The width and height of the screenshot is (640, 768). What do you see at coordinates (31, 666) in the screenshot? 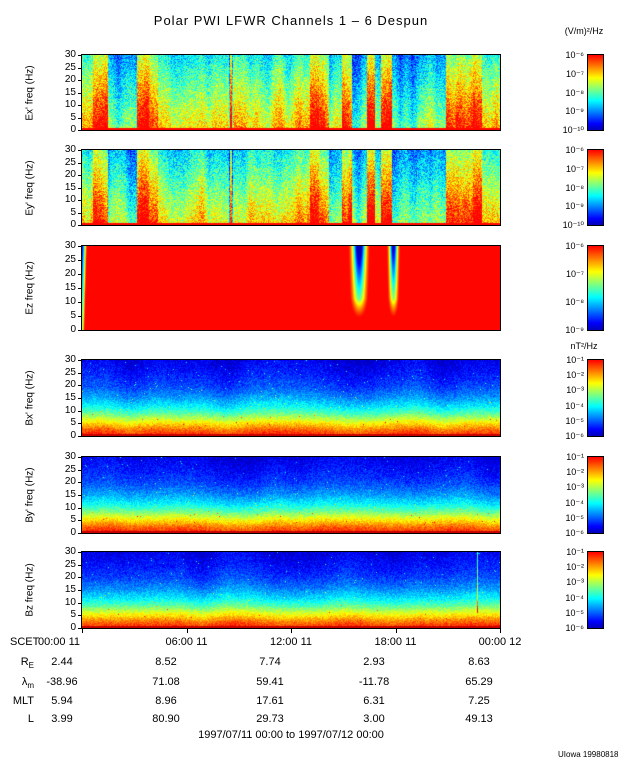
I see `ephemeris-row-label-sub: E` at bounding box center [31, 666].